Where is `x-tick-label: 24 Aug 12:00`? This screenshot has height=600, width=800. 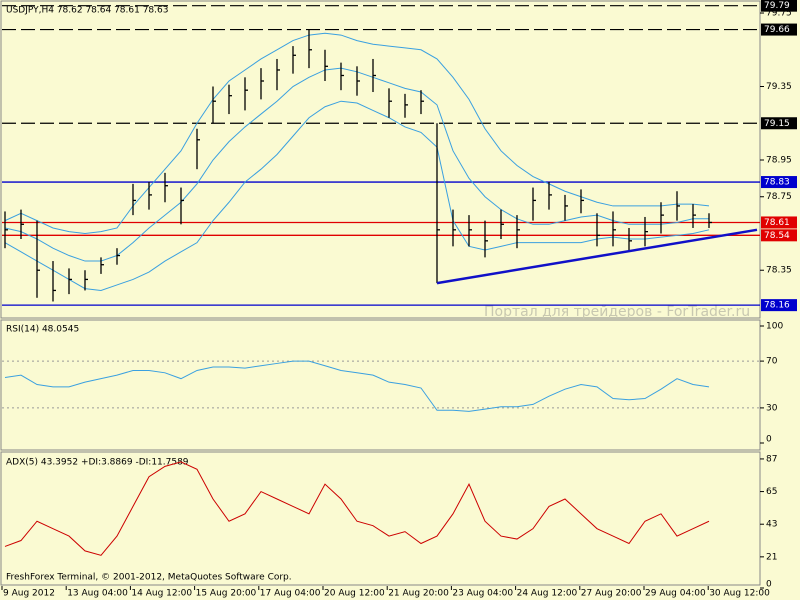
x-tick-label: 24 Aug 12:00 is located at coordinates (547, 594).